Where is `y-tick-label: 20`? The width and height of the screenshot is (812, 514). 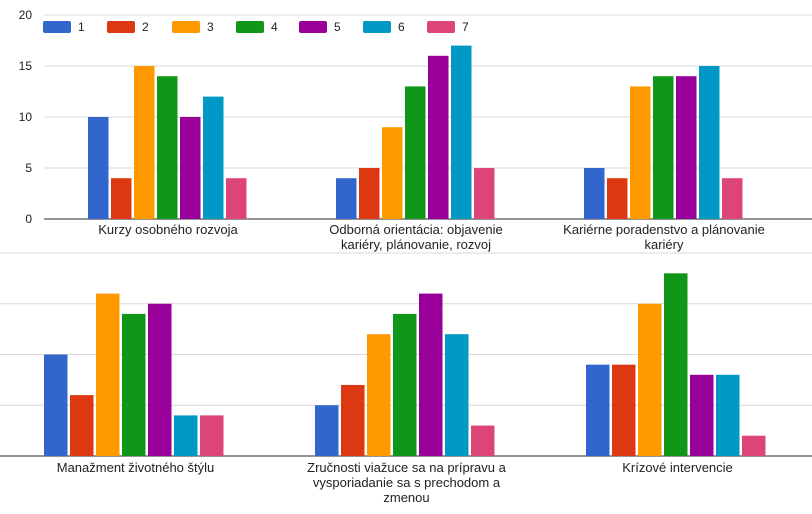 y-tick-label: 20 is located at coordinates (26, 15).